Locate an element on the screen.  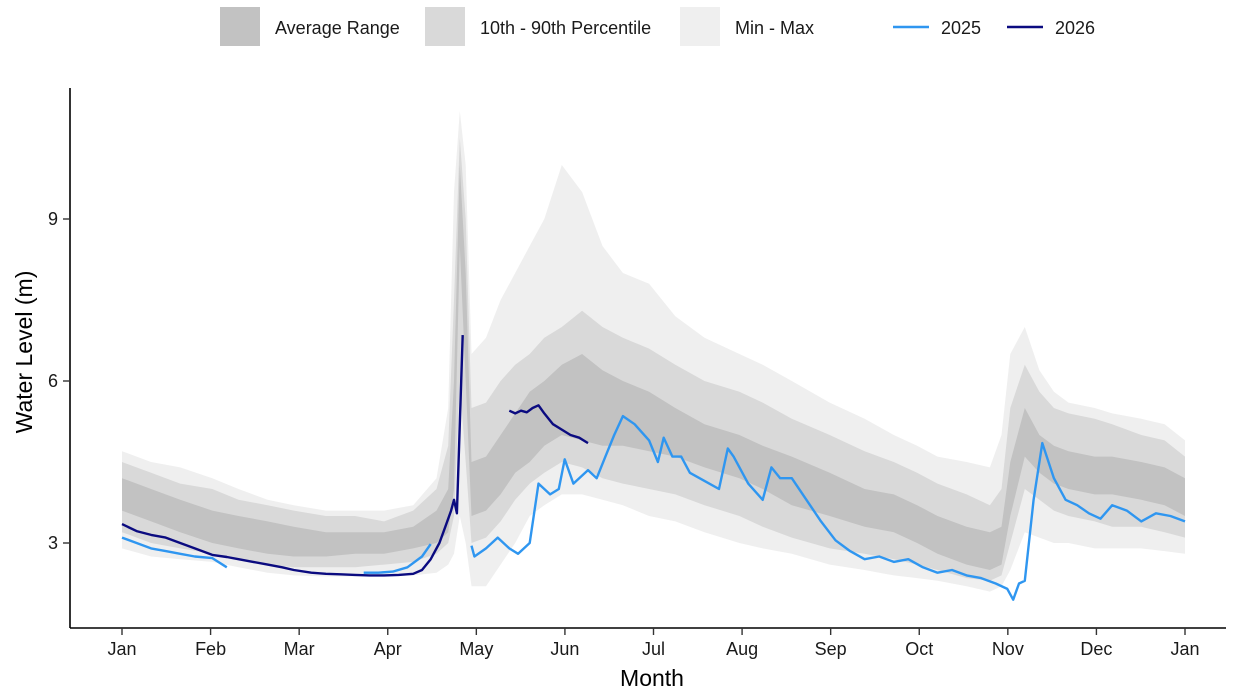
legend-label: Average Range is located at coordinates (337, 28).